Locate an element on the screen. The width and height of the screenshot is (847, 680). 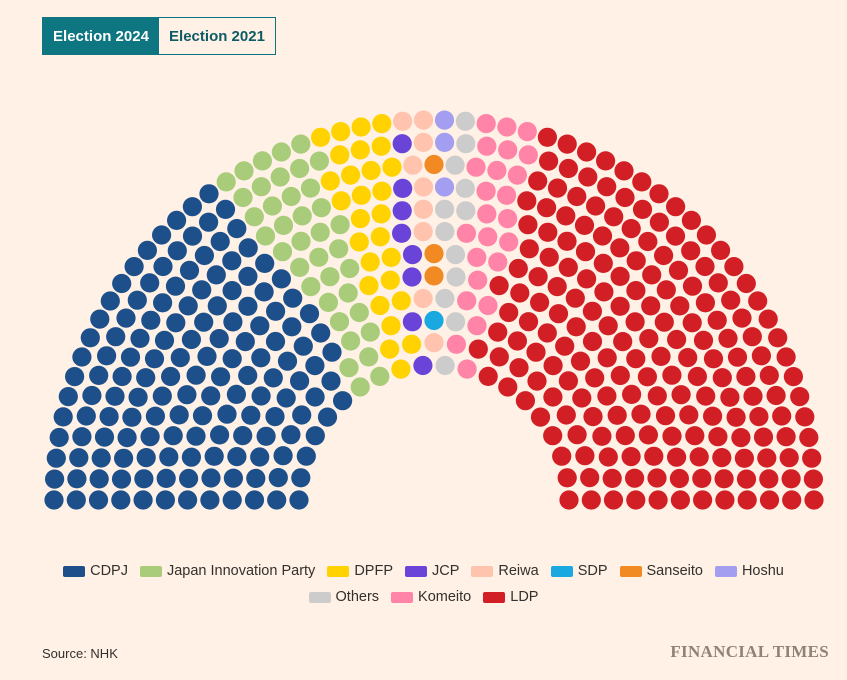
legend-item-sanseito: Sanseito is located at coordinates (661, 571).